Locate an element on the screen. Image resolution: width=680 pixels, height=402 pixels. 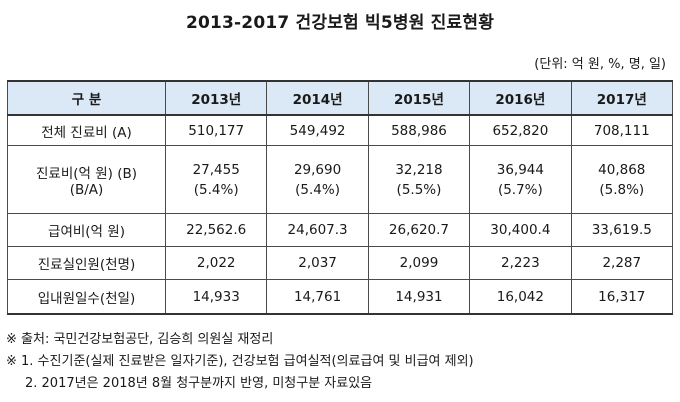
page-title: 2013-2017 건강보험 빅5병원 진료현황 is located at coordinates (340, 23).